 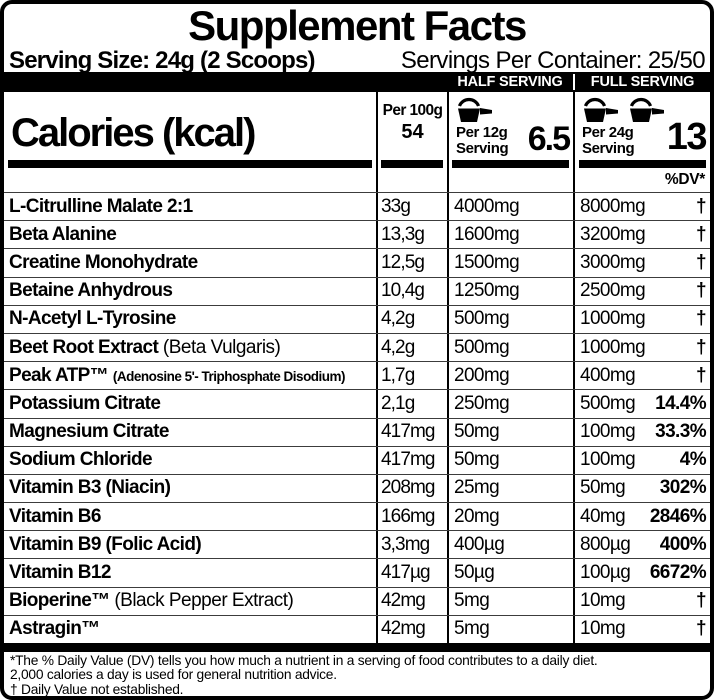 What do you see at coordinates (59, 601) in the screenshot?
I see `ingredient-name: Bioperine™` at bounding box center [59, 601].